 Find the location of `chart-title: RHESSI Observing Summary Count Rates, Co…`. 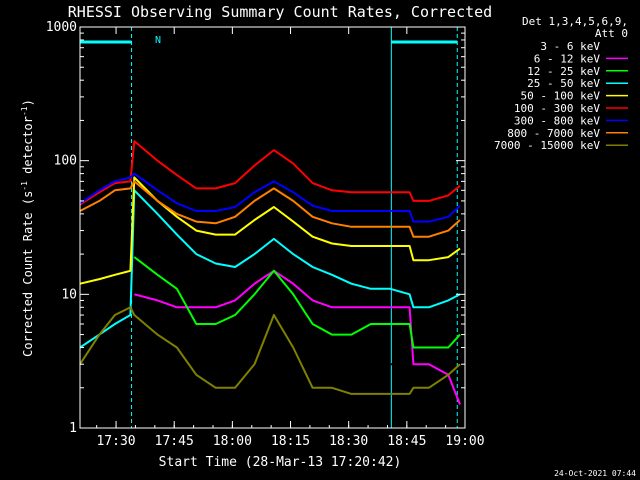

chart-title: RHESSI Observing Summary Count Rates, Co… is located at coordinates (280, 12).